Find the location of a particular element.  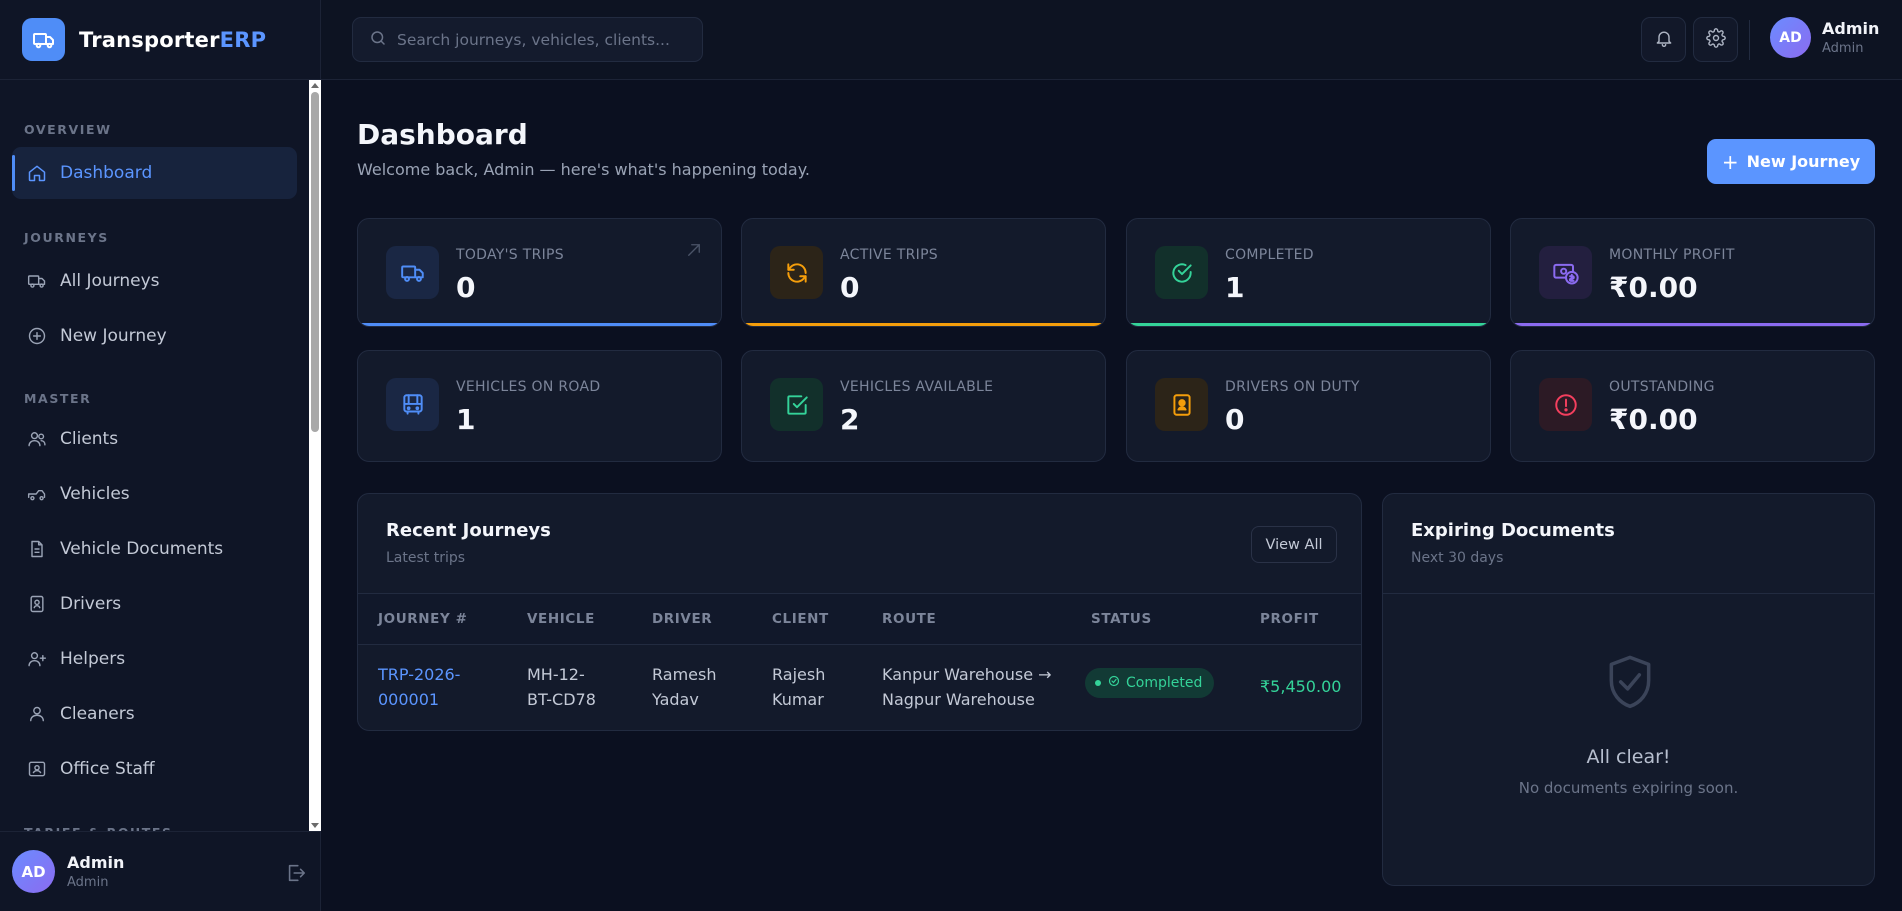

sidebar-item-label: Helpers is located at coordinates (93, 659).